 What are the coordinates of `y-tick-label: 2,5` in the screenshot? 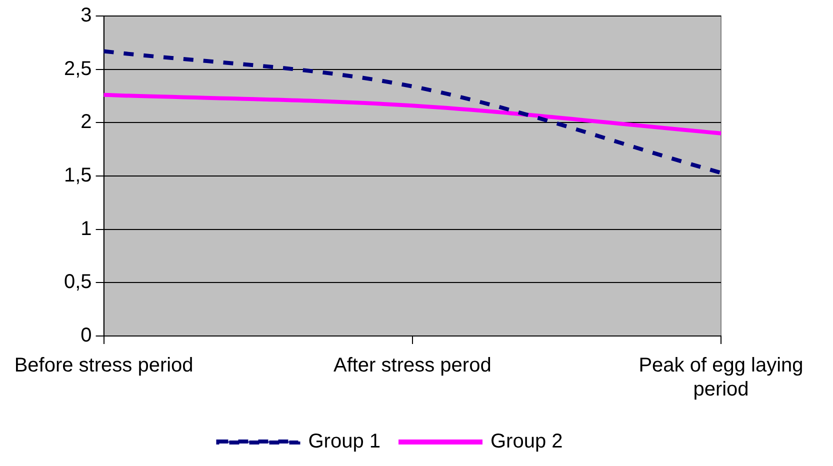 It's located at (78, 69).